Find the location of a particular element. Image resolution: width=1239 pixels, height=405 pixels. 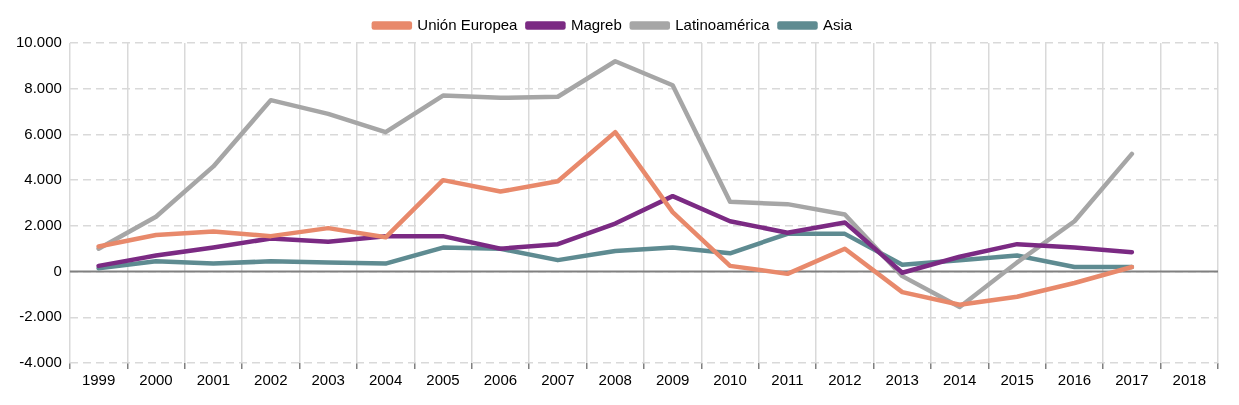

x-tick-label: 2003 is located at coordinates (328, 380).